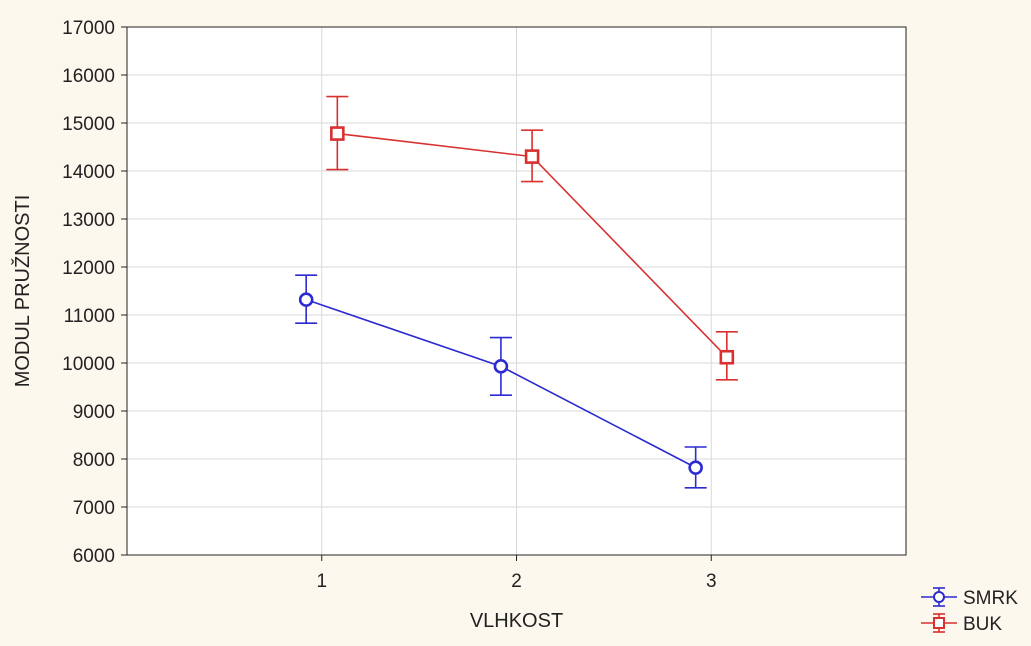  I want to click on legend-item-buk: BUK, so click(961, 624).